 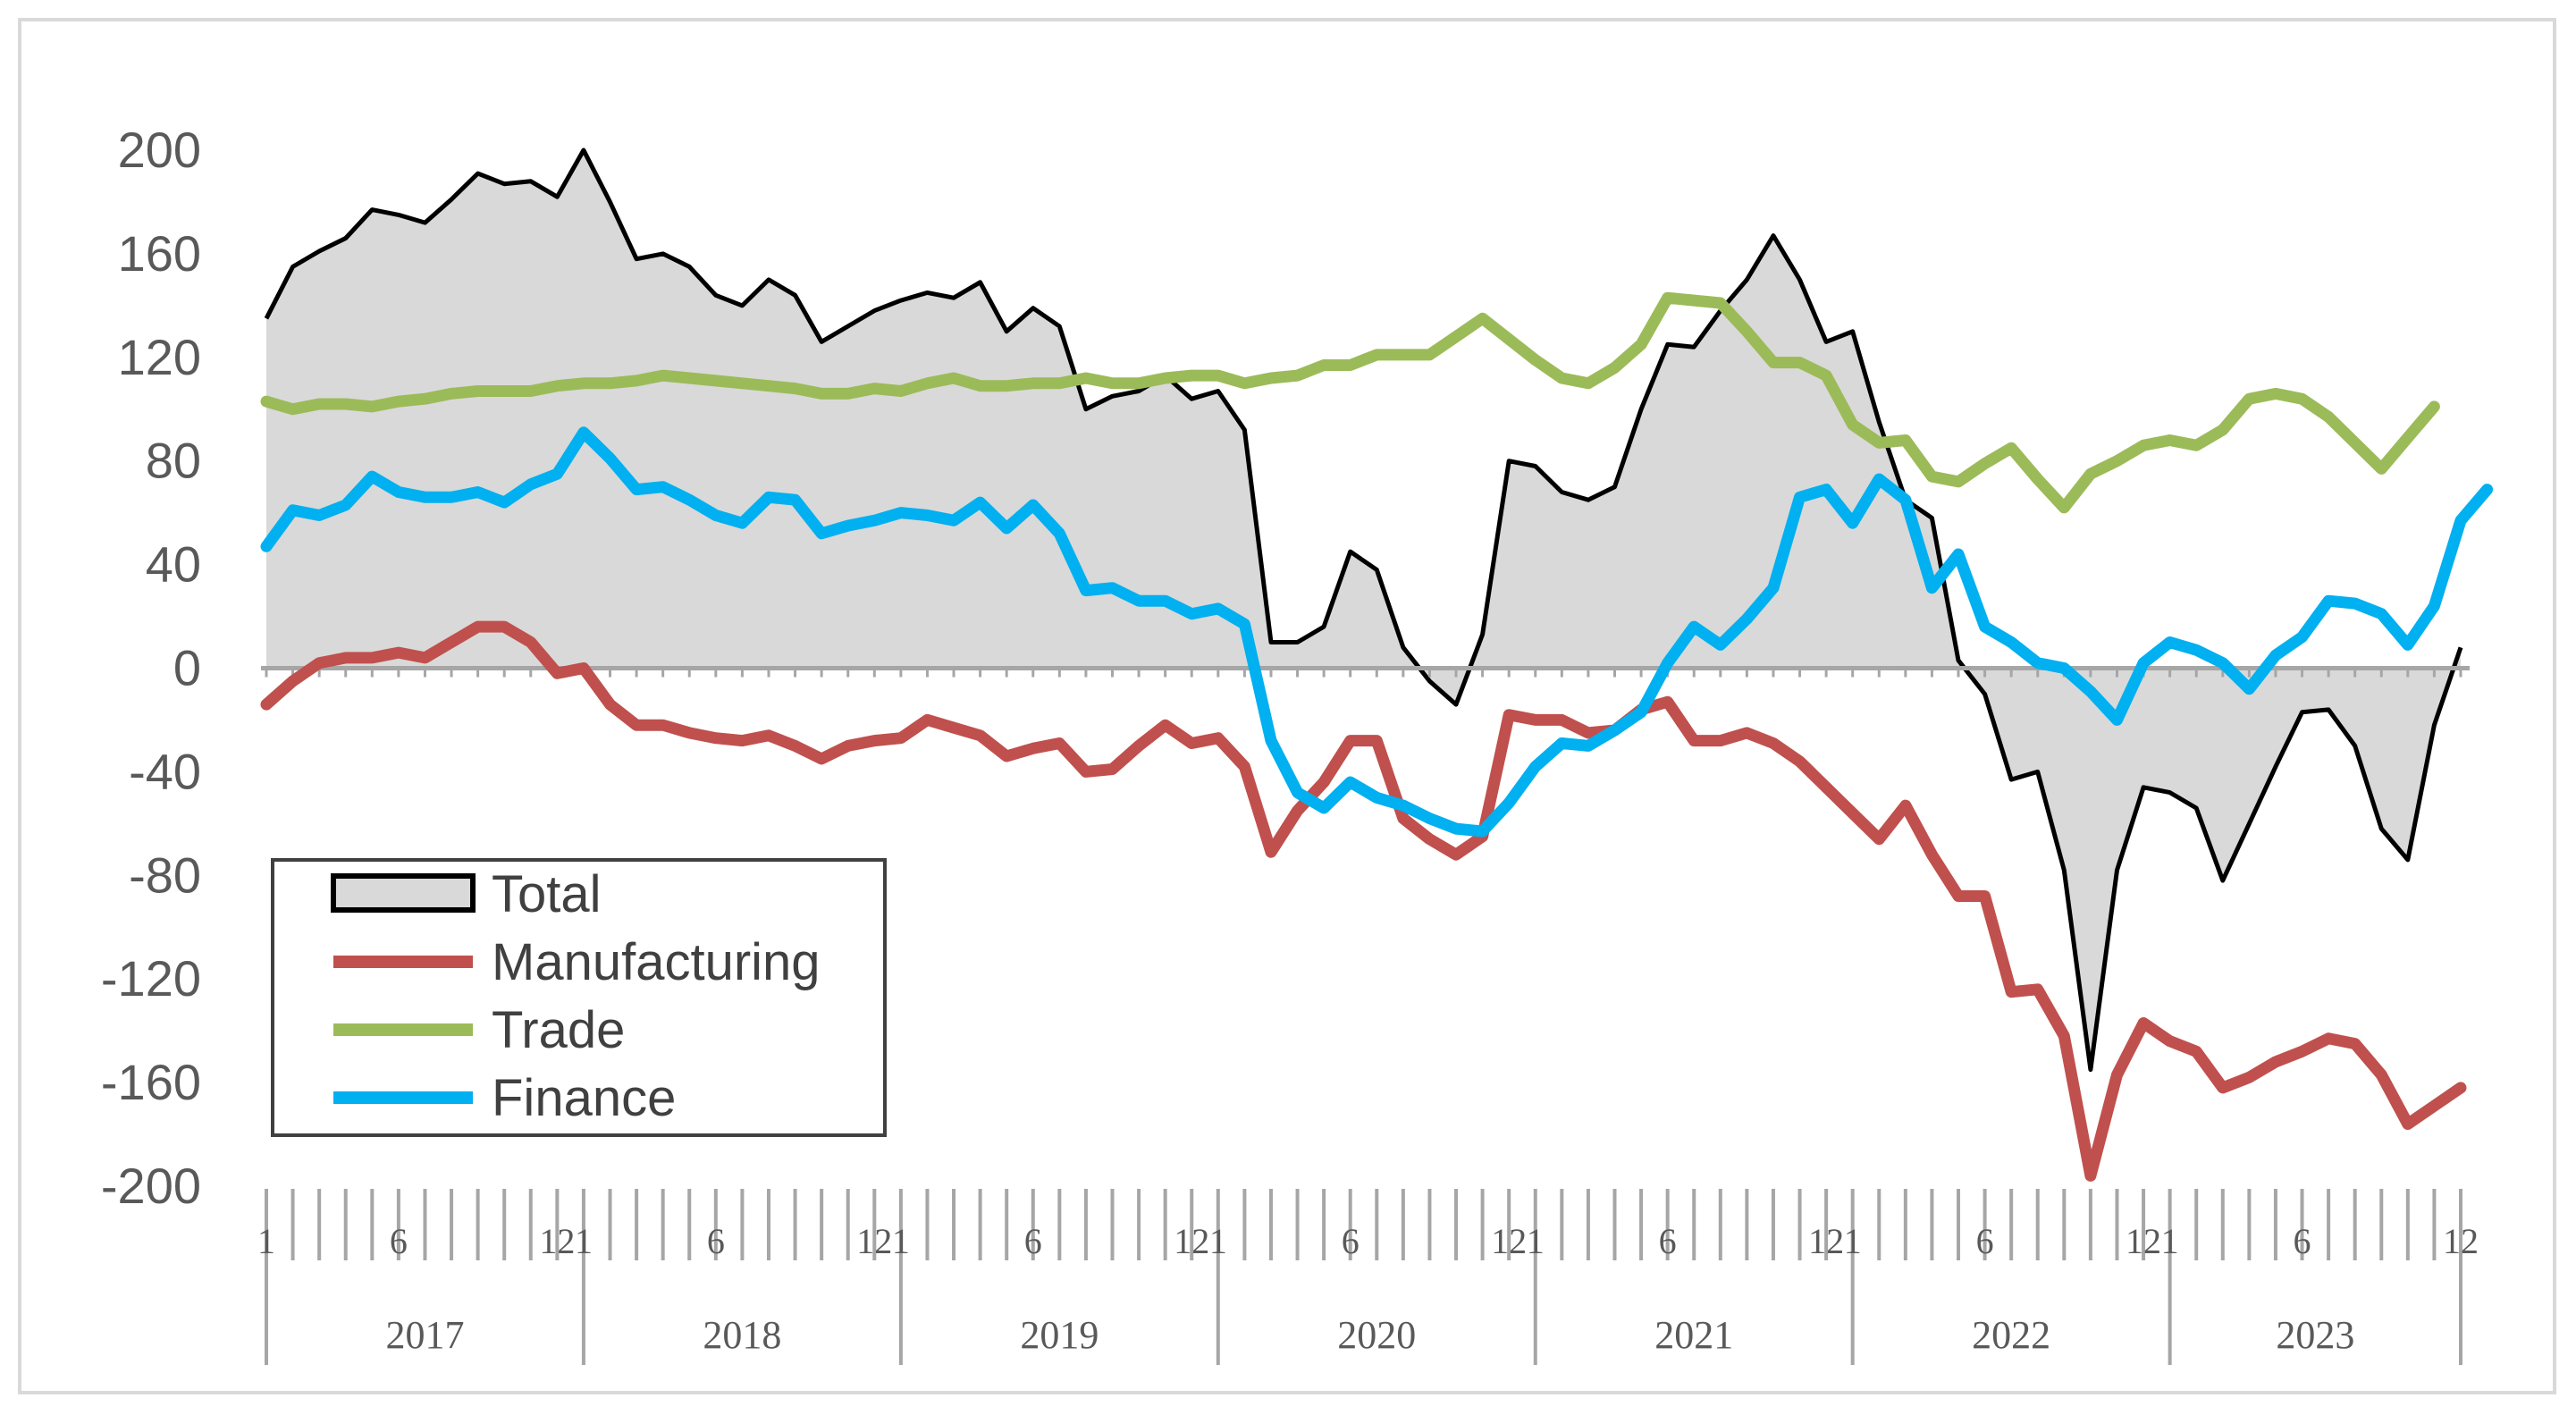 What do you see at coordinates (404, 893) in the screenshot?
I see `legend-swatch-total` at bounding box center [404, 893].